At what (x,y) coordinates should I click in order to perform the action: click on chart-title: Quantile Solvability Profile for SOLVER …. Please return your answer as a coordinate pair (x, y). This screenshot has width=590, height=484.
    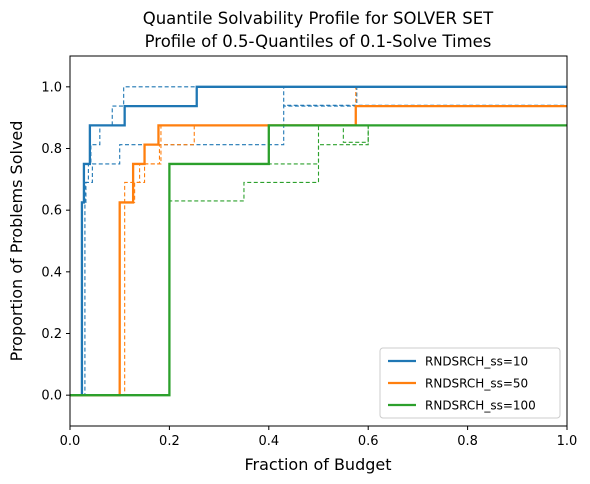
    Looking at the image, I should click on (318, 18).